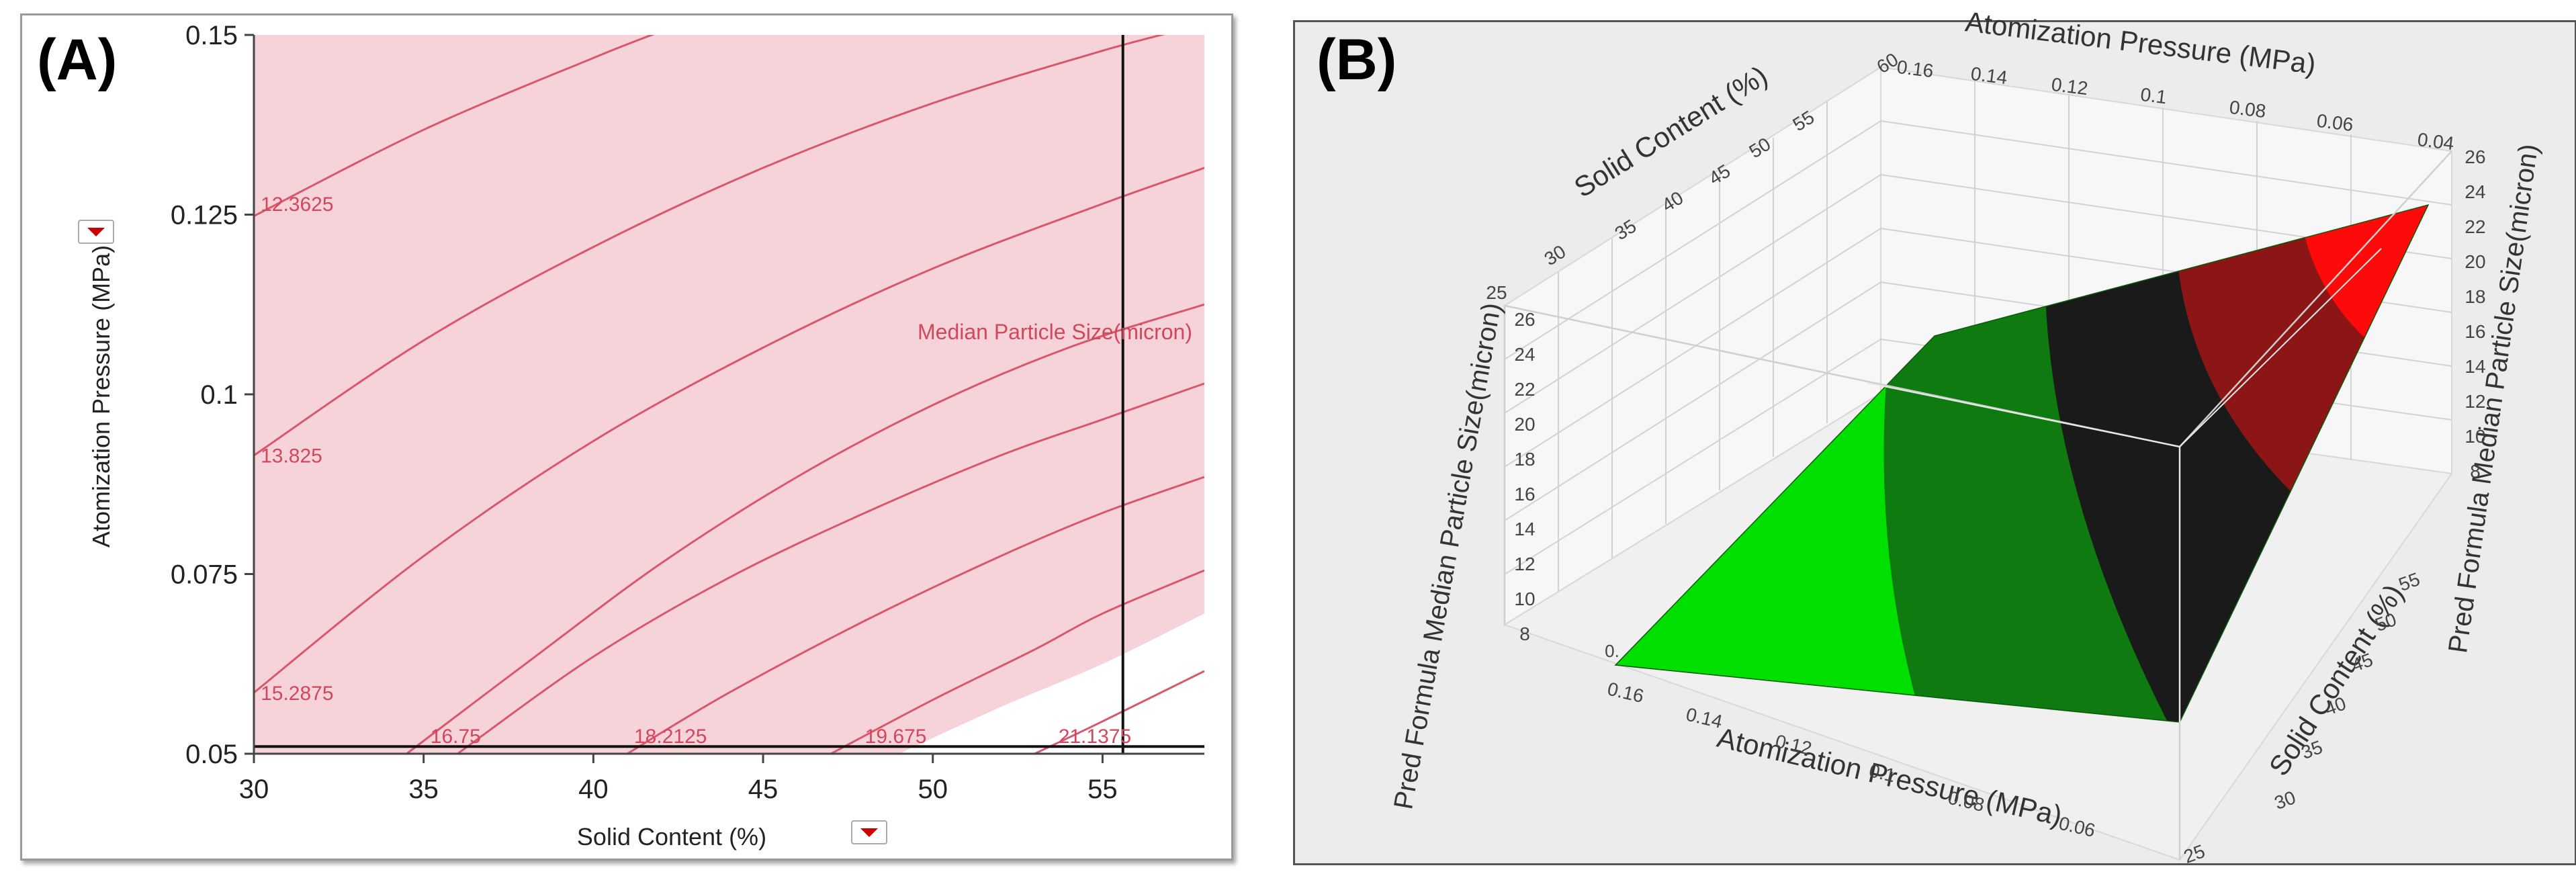 The width and height of the screenshot is (2576, 876). What do you see at coordinates (212, 35) in the screenshot?
I see `y-tick-label: 0.15` at bounding box center [212, 35].